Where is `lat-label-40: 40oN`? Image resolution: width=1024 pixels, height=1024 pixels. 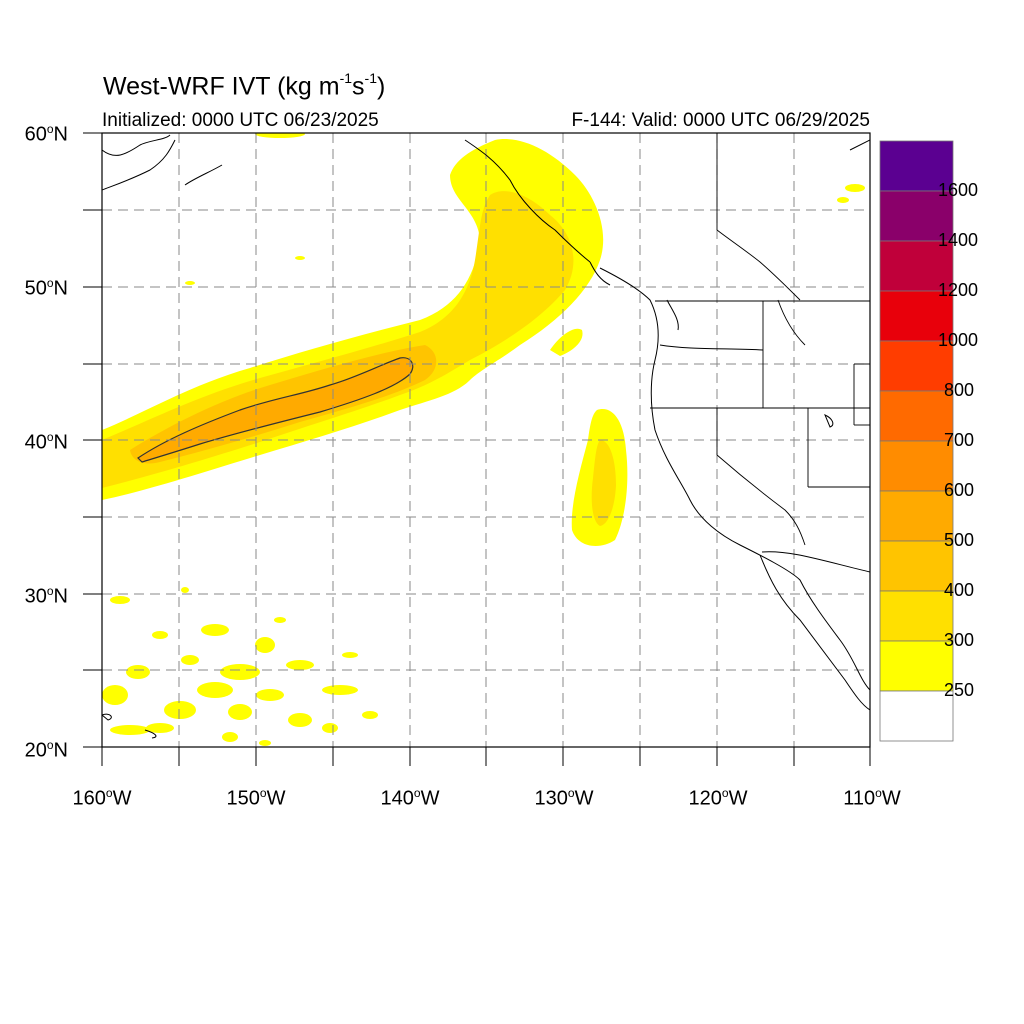 lat-label-40: 40oN is located at coordinates (46, 442).